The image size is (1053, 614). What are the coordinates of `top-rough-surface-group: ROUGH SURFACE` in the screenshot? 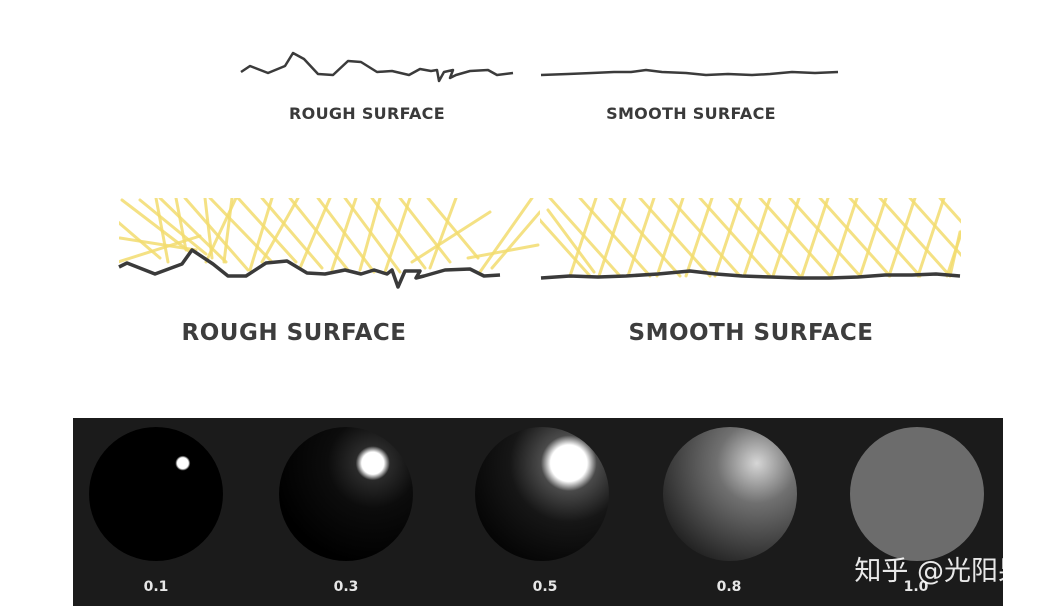 It's located at (377, 87).